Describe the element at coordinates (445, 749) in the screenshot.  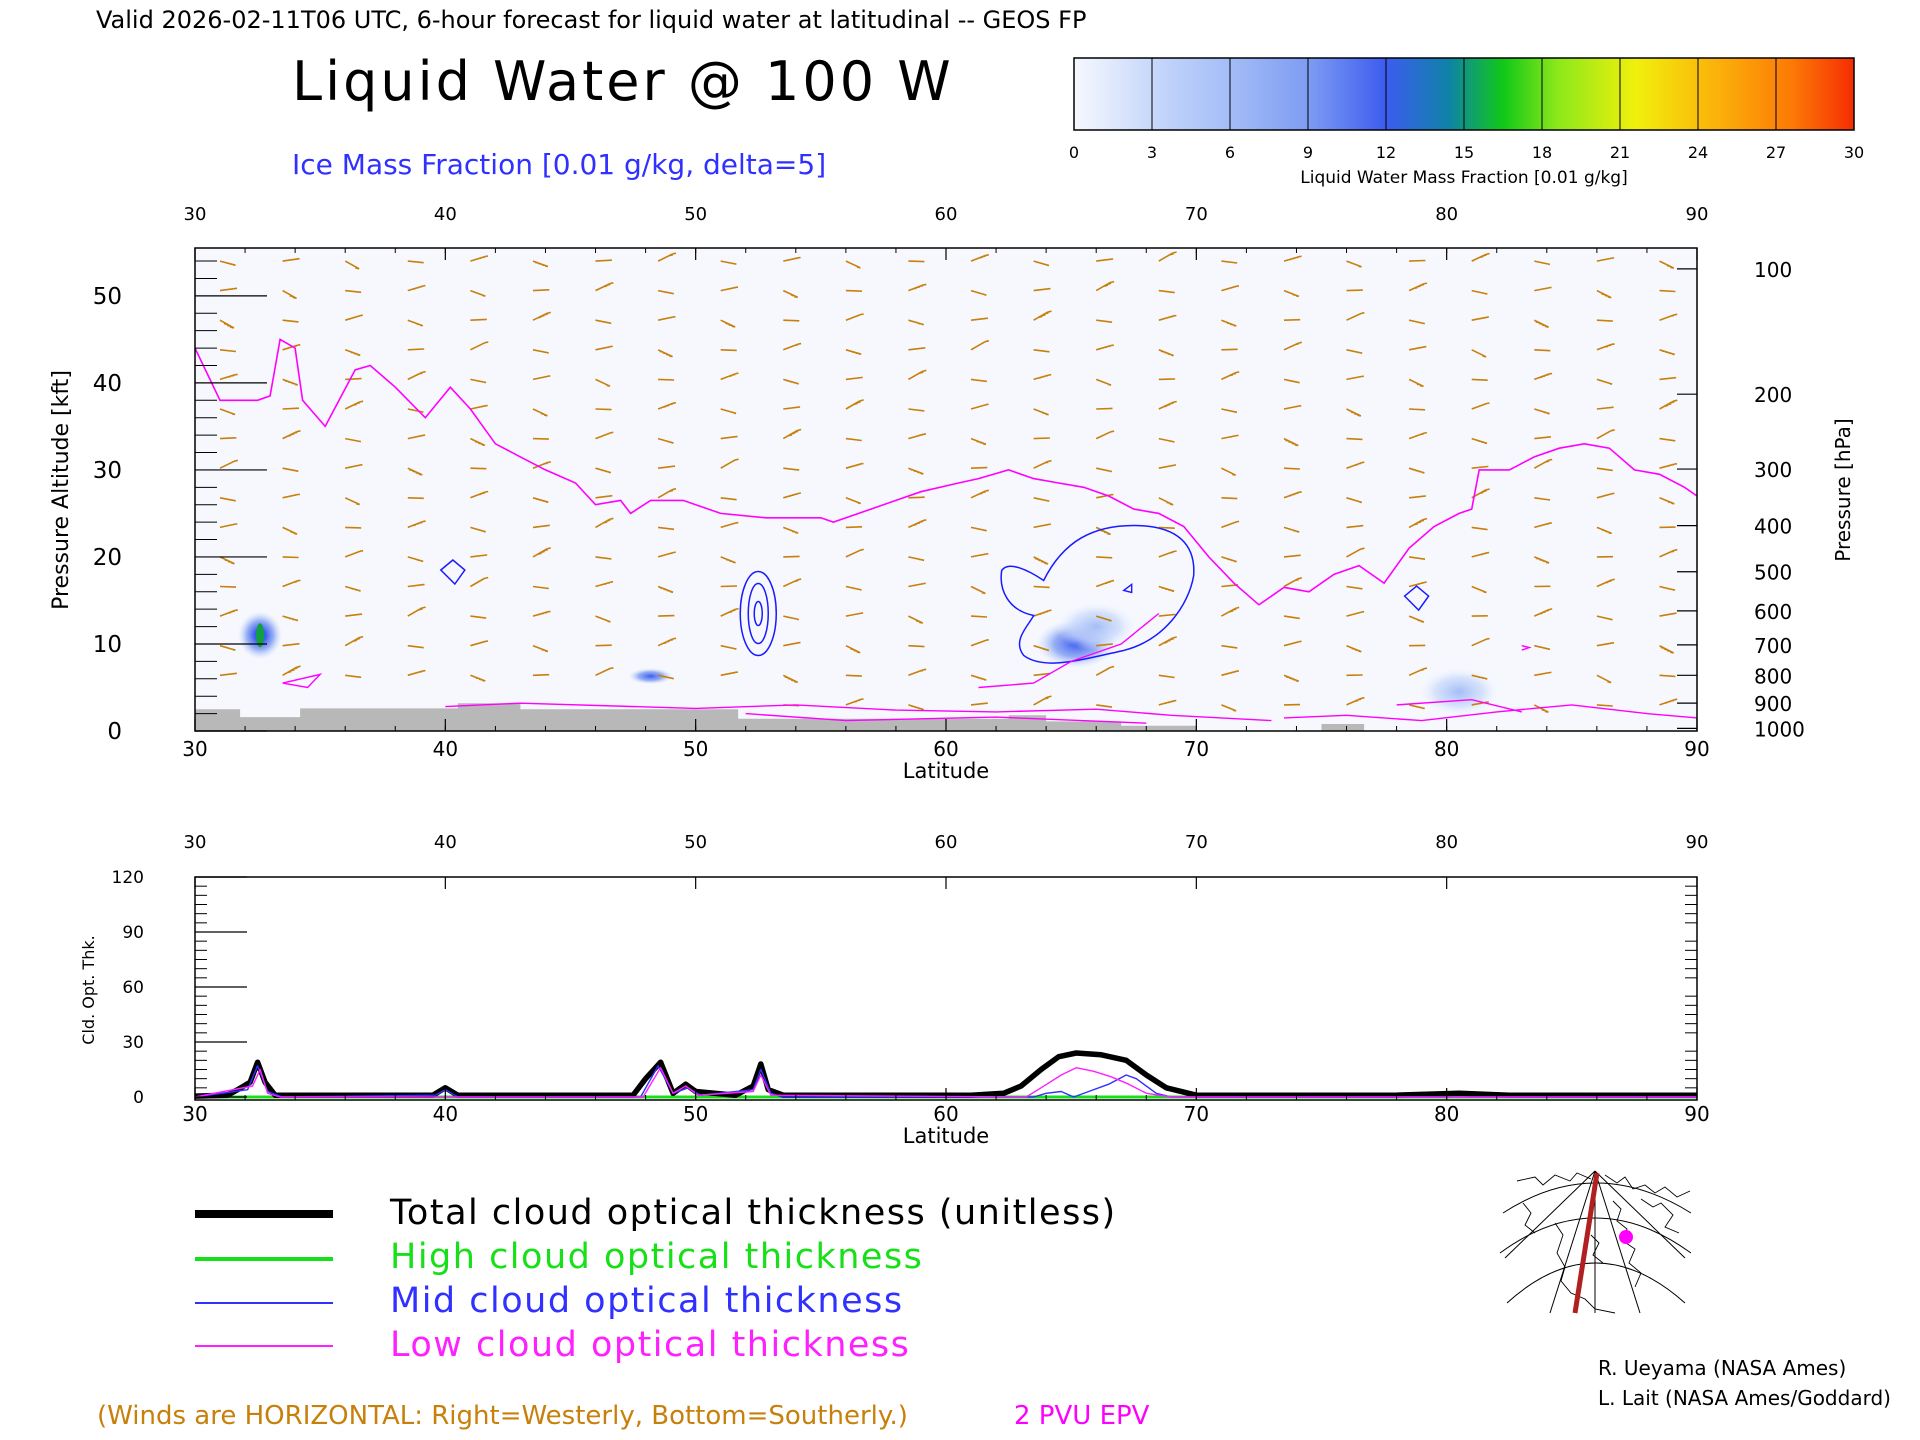
I see `x-bottom-tick-label: 40` at that location.